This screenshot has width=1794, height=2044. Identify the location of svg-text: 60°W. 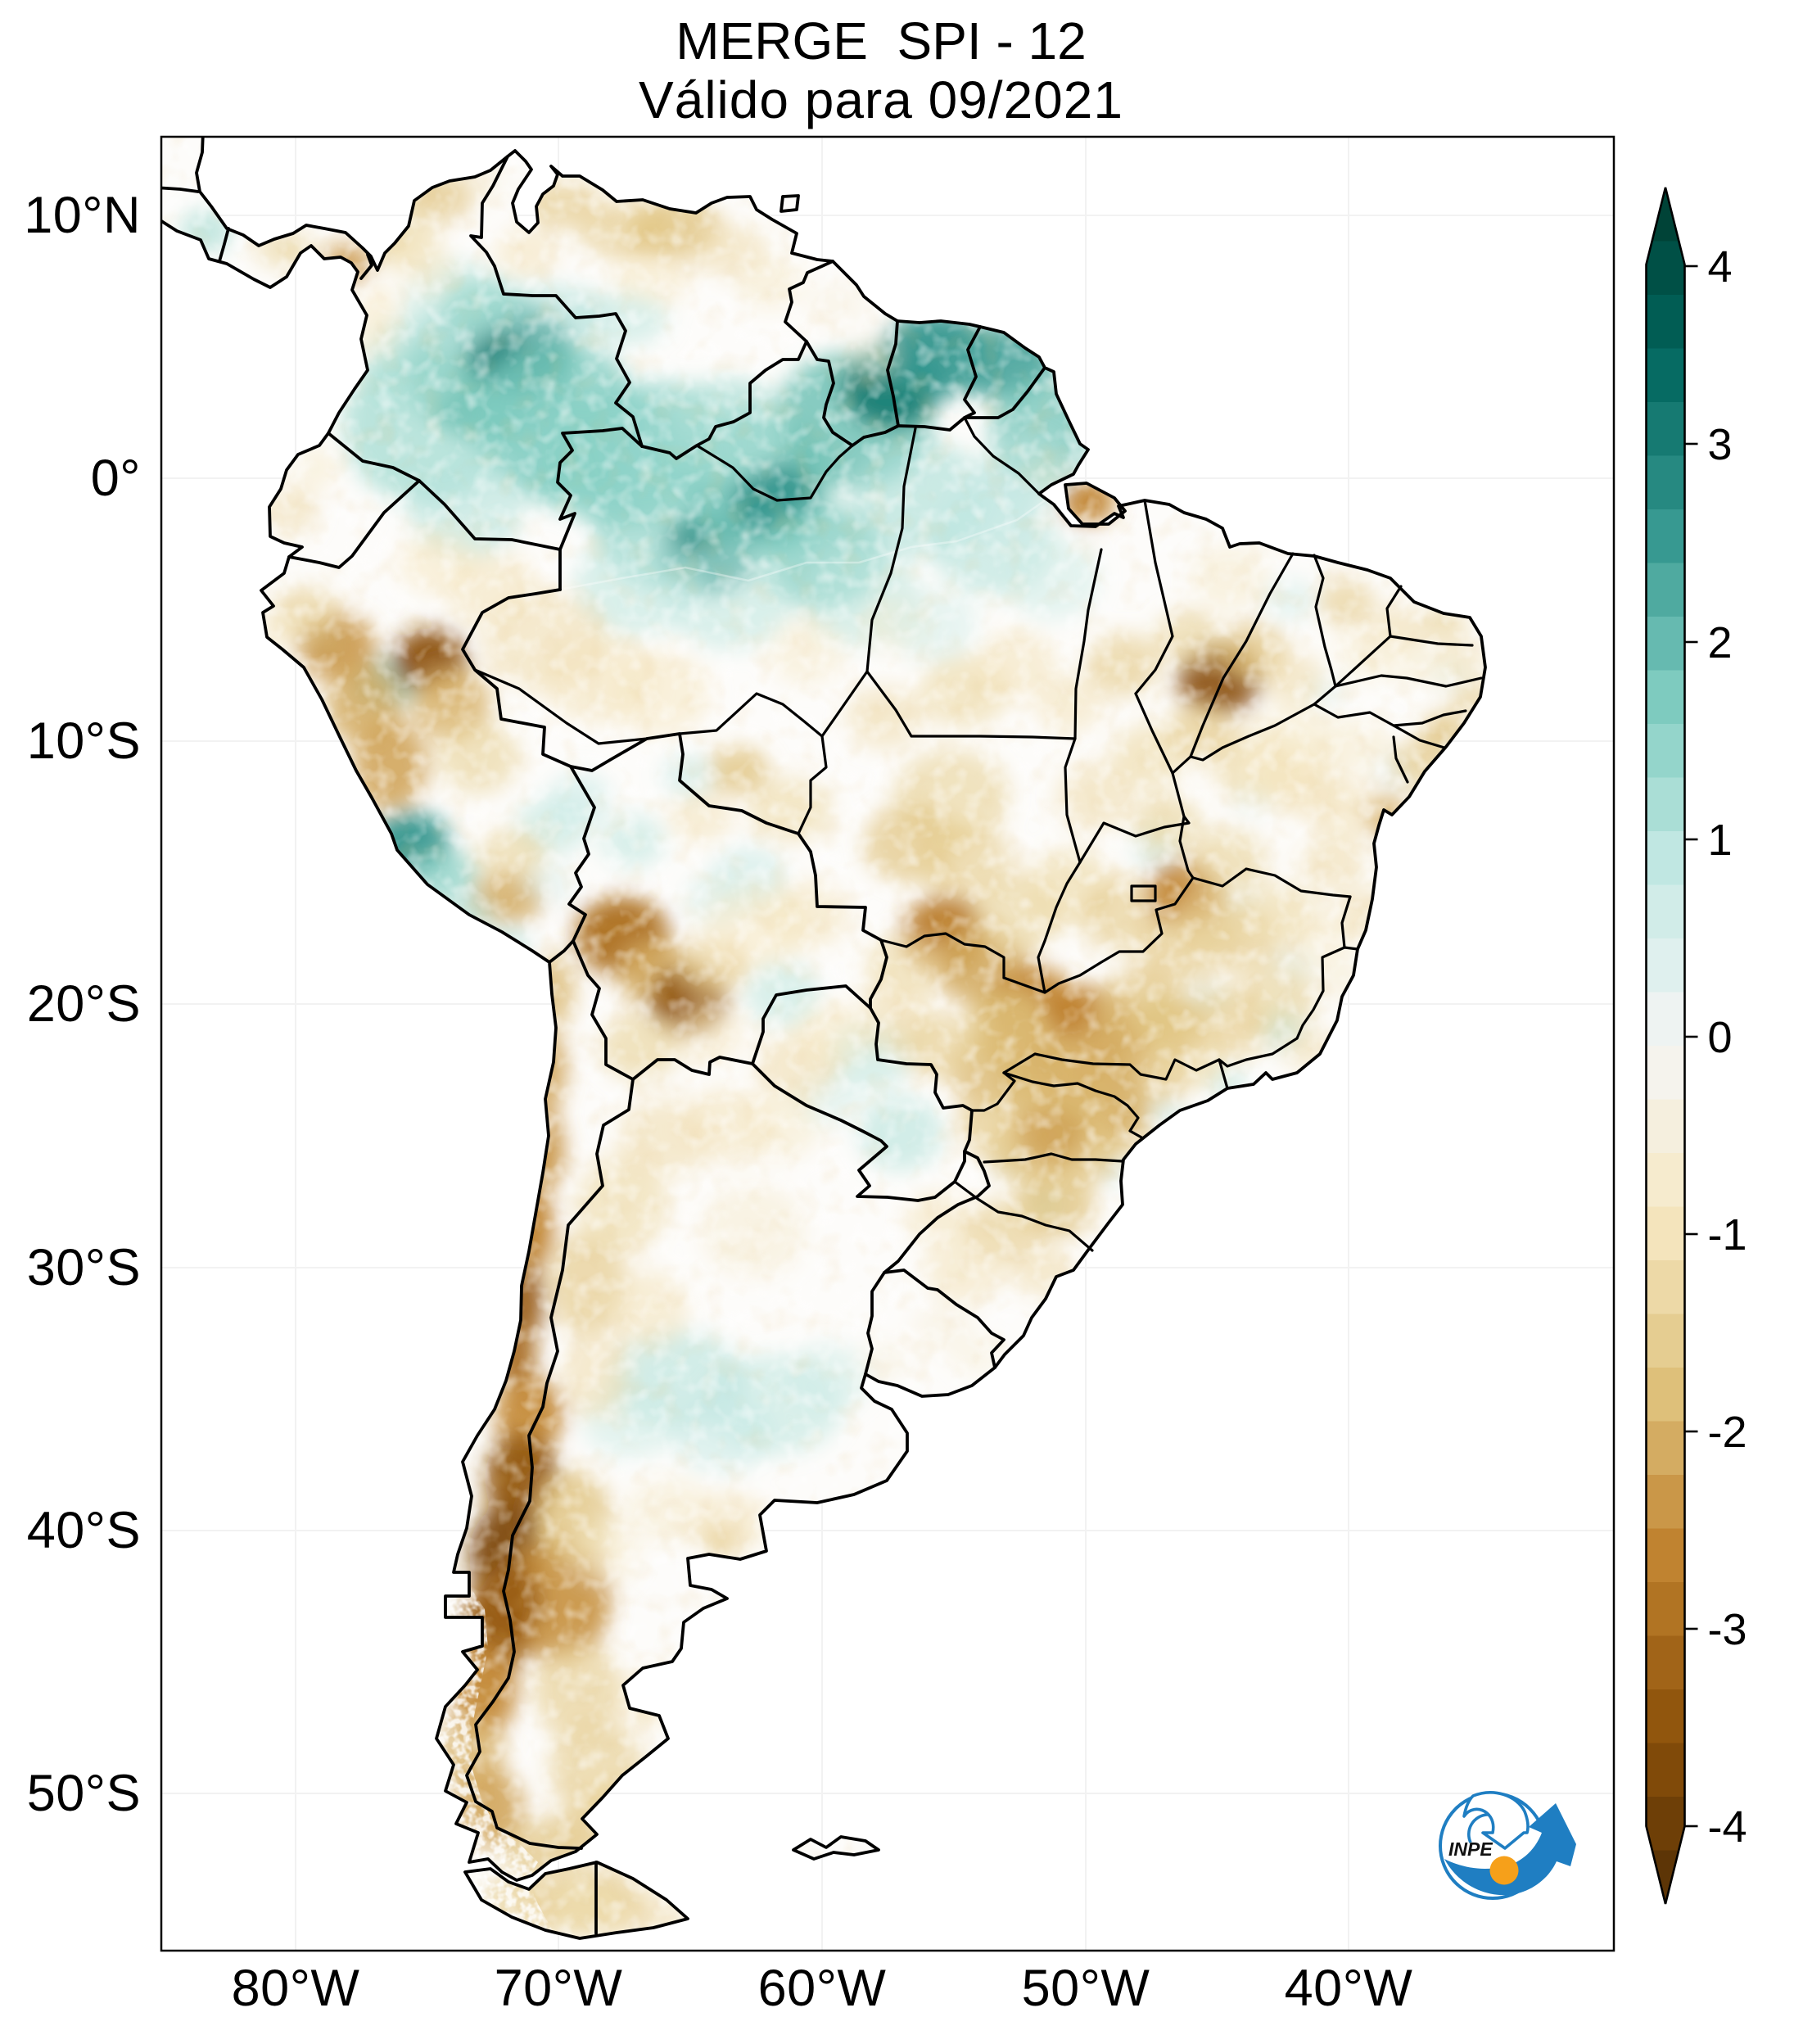
(822, 1988).